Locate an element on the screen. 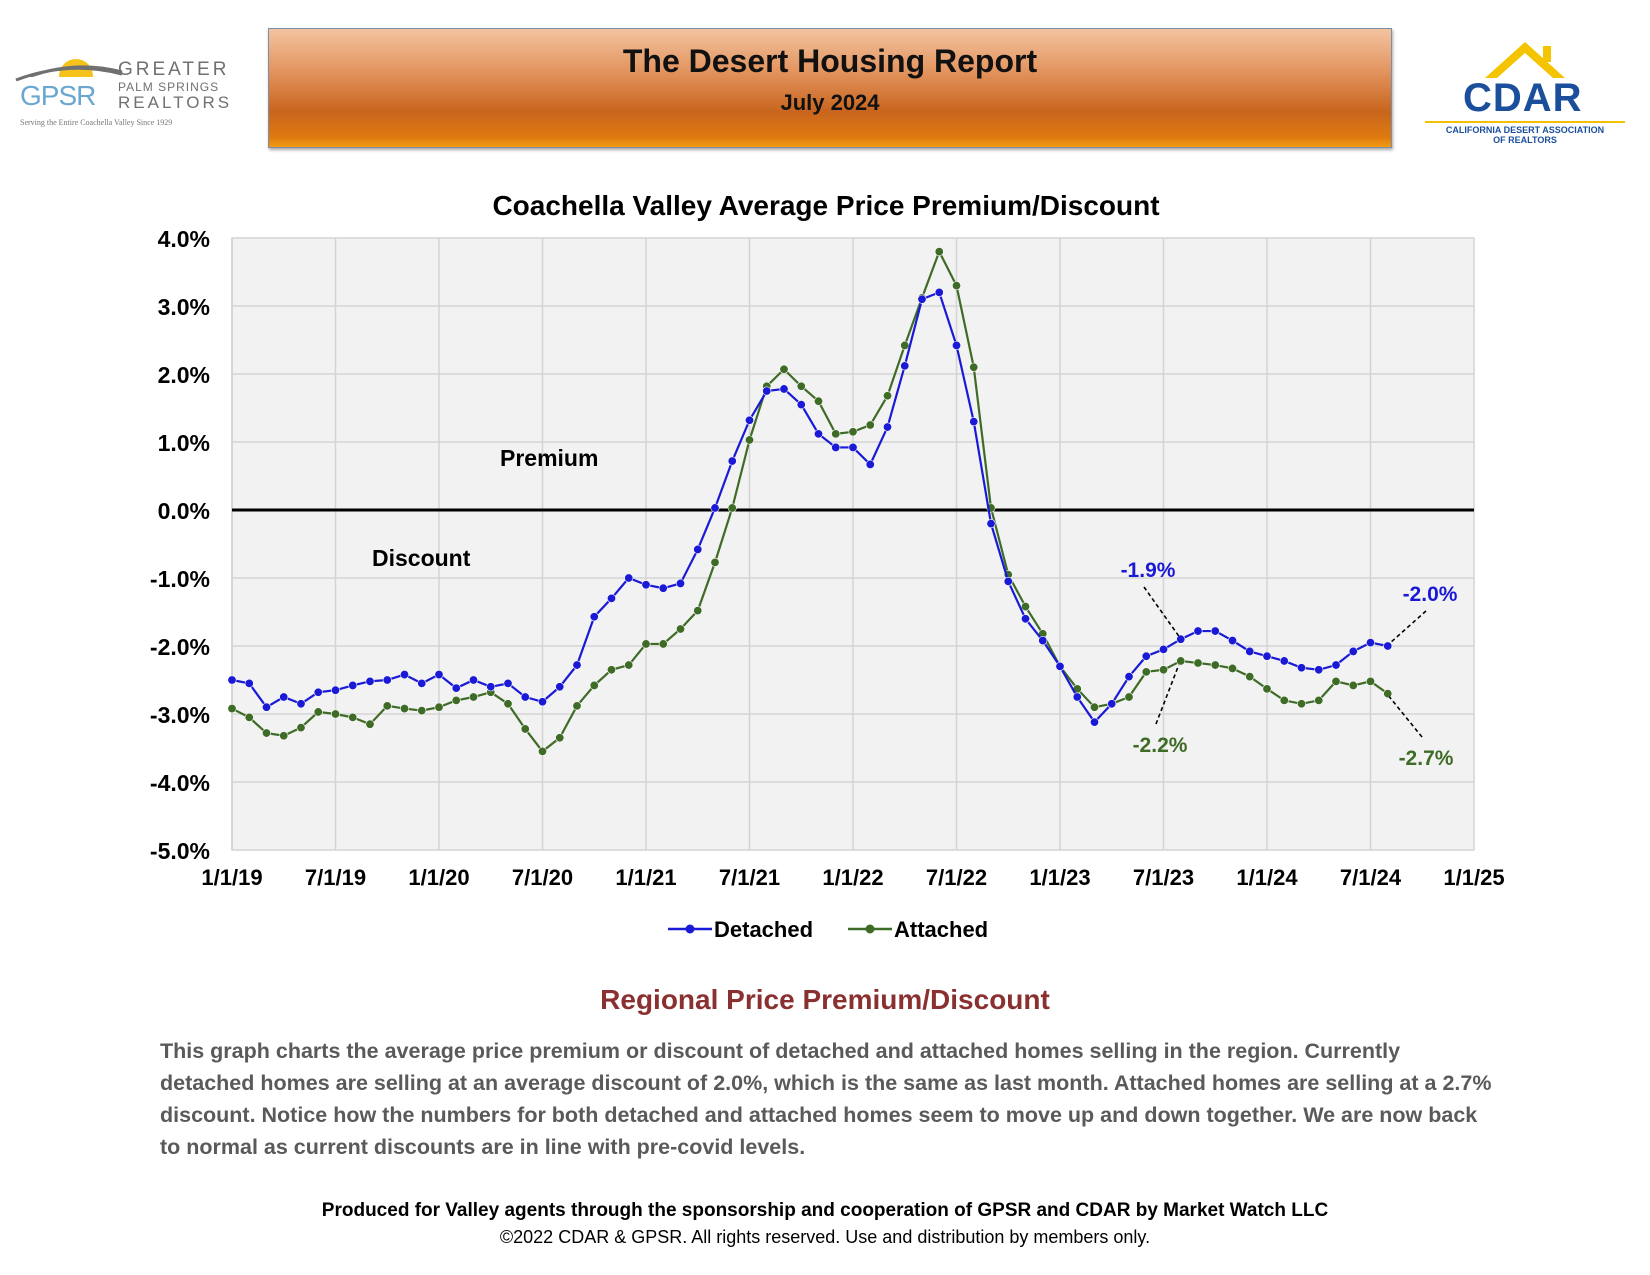 Image resolution: width=1650 pixels, height=1275 pixels. x-tick-label: 7/1/20 is located at coordinates (542, 877).